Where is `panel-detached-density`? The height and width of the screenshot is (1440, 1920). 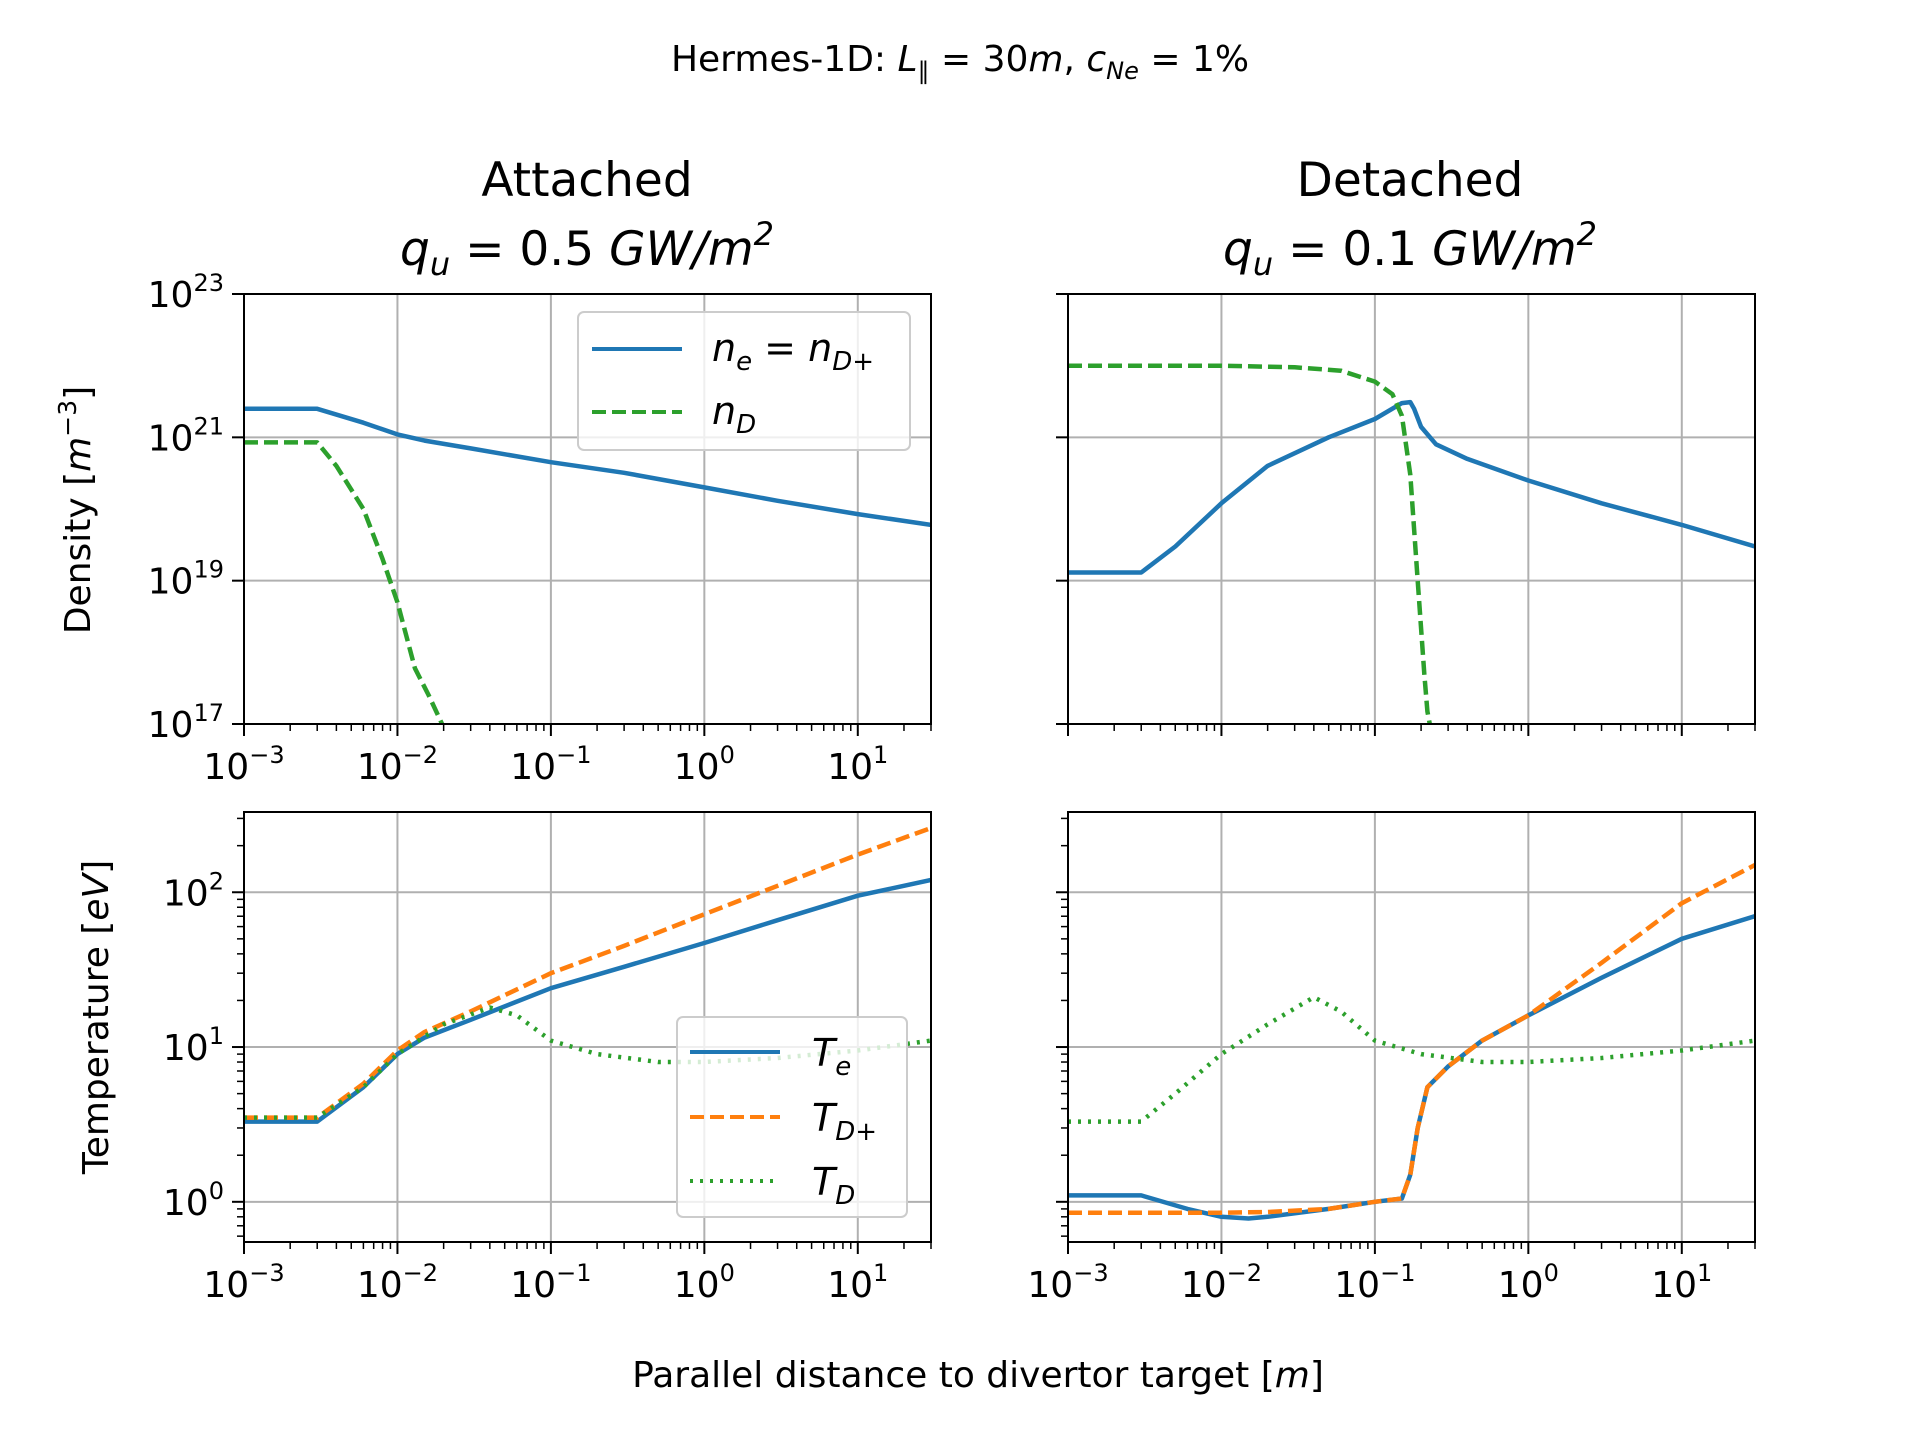
panel-detached-density is located at coordinates (1406, 514).